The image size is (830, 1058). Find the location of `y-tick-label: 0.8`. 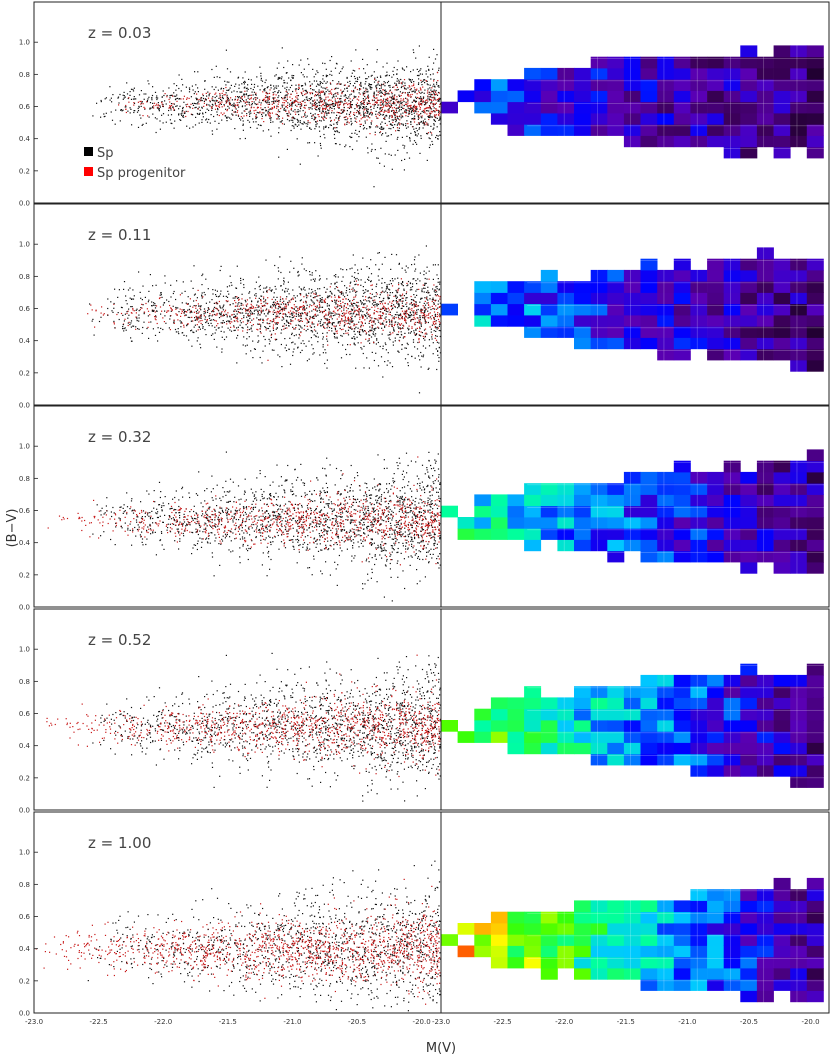

y-tick-label: 0.8 is located at coordinates (24, 75).